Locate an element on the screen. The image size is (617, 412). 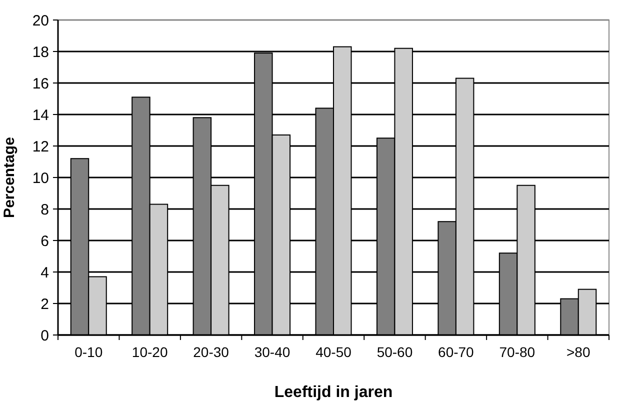
x-tick-label: 30-40 is located at coordinates (272, 352).